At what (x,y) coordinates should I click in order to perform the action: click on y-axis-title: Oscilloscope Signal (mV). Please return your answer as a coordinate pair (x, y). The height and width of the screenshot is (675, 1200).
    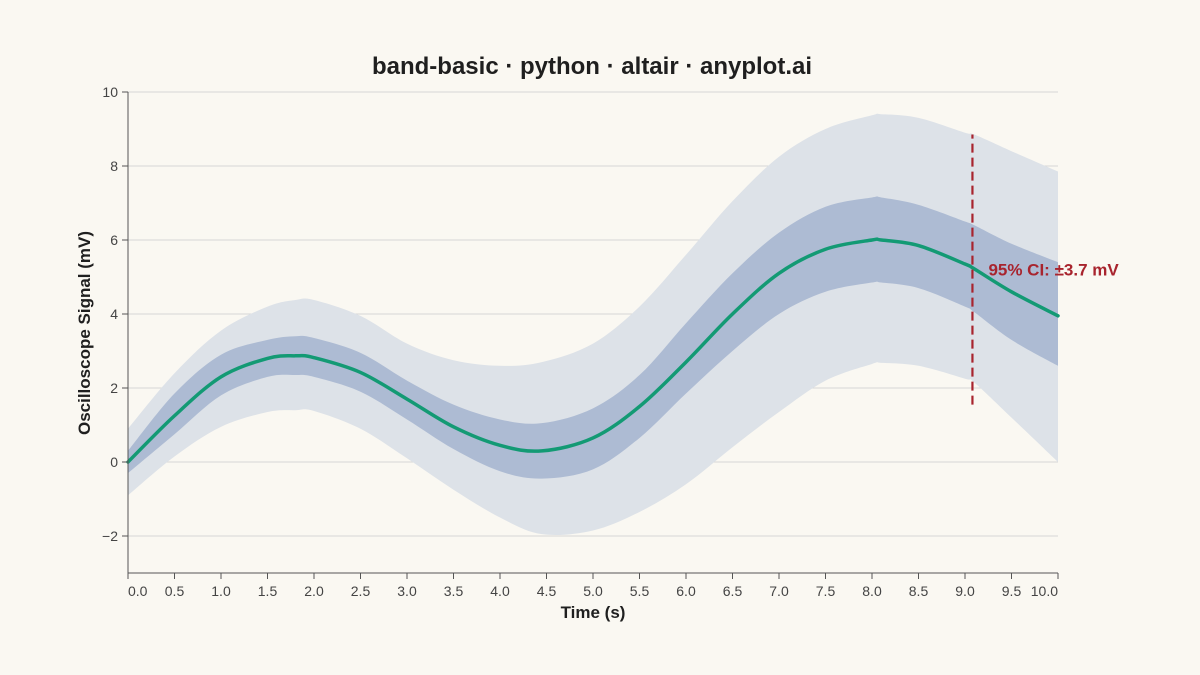
    Looking at the image, I should click on (84, 333).